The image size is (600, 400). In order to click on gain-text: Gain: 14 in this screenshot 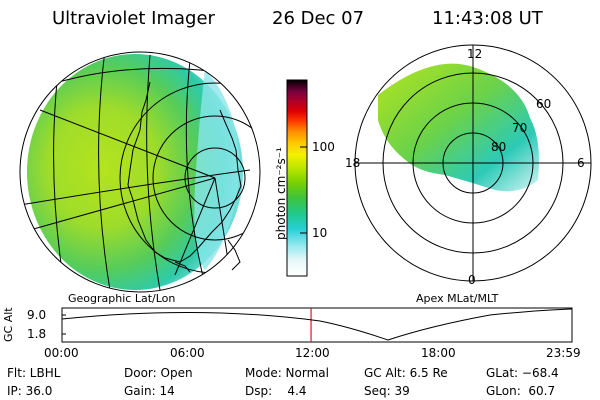, I will do `click(149, 391)`.